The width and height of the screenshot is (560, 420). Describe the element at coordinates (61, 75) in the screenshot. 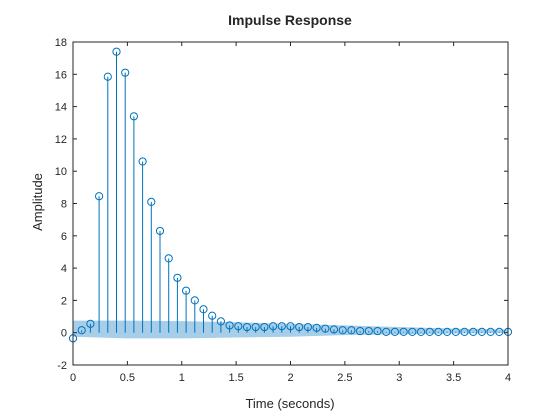

I see `y-tick-label: 16` at that location.